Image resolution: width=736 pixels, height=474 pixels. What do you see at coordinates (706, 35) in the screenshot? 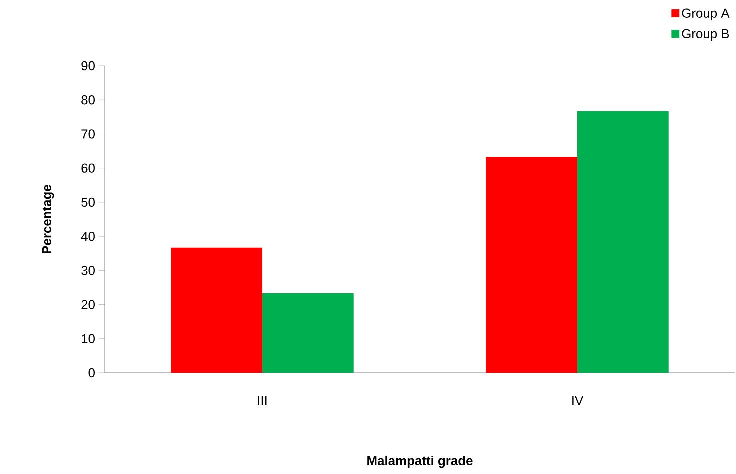
I see `legend-label: Group B` at bounding box center [706, 35].